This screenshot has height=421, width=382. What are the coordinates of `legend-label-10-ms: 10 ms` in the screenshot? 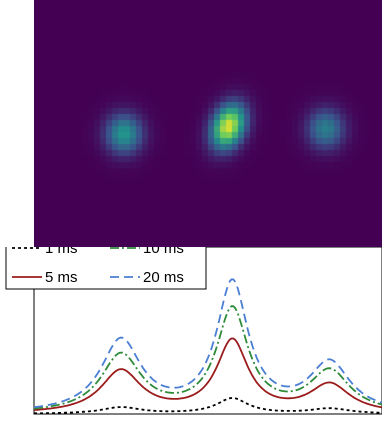 It's located at (163, 252).